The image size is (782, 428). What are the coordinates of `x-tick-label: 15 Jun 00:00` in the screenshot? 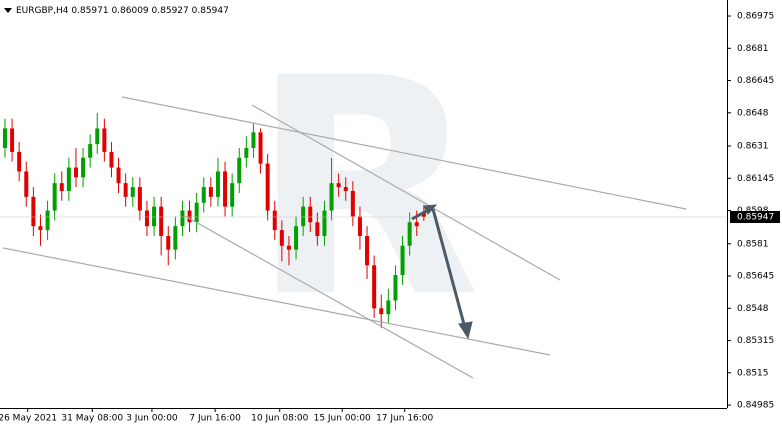 It's located at (342, 419).